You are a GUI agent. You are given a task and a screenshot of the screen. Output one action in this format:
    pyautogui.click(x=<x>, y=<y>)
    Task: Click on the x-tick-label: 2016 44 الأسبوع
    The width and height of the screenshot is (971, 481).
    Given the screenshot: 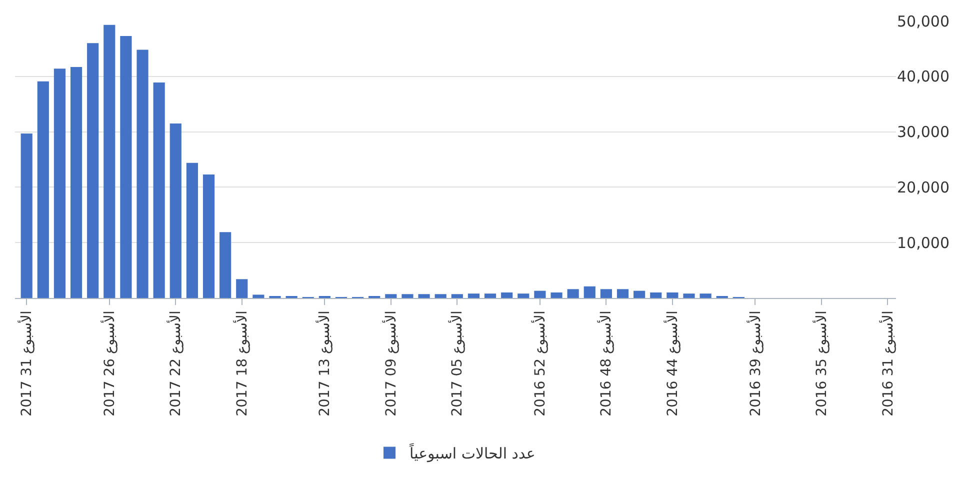 What is the action you would take?
    pyautogui.click(x=671, y=363)
    